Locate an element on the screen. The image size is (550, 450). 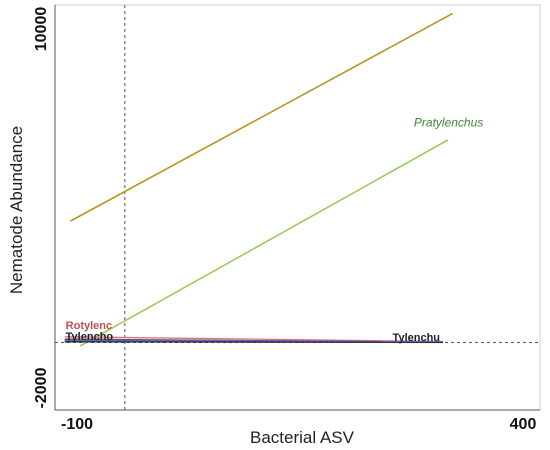
series-label-1: Pratylenchus is located at coordinates (448, 123).